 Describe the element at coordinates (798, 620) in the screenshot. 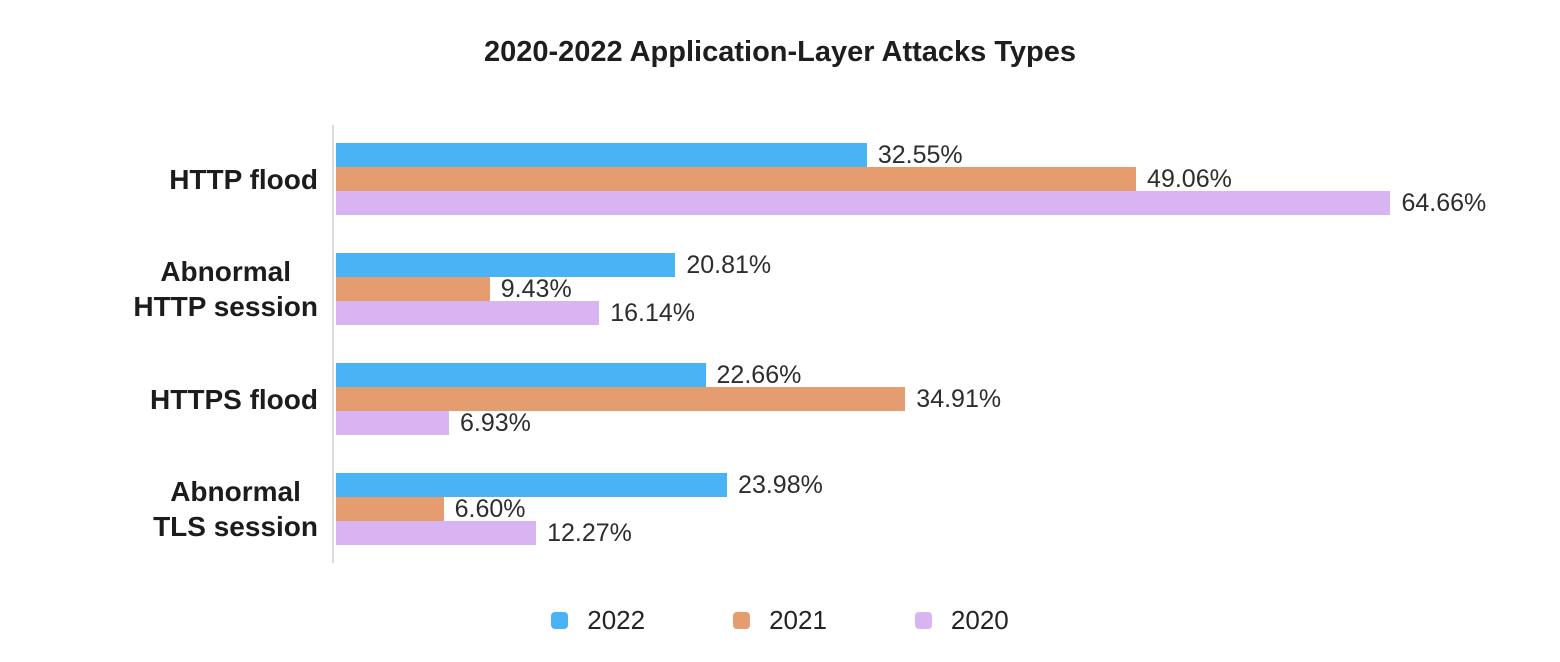

I see `legend-label: 2021` at that location.